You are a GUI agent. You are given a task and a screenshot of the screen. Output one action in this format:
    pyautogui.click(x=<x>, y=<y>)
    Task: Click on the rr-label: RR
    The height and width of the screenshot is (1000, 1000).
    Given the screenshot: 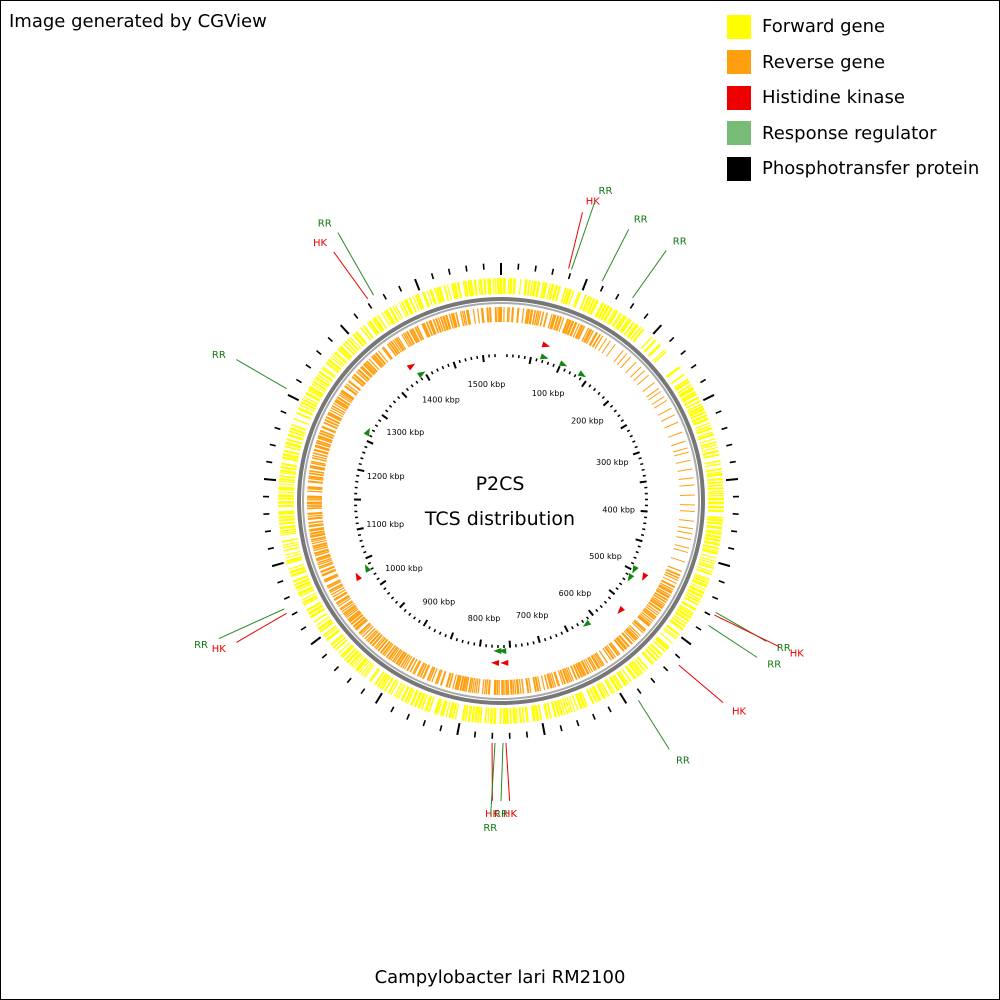 What is the action you would take?
    pyautogui.click(x=325, y=223)
    